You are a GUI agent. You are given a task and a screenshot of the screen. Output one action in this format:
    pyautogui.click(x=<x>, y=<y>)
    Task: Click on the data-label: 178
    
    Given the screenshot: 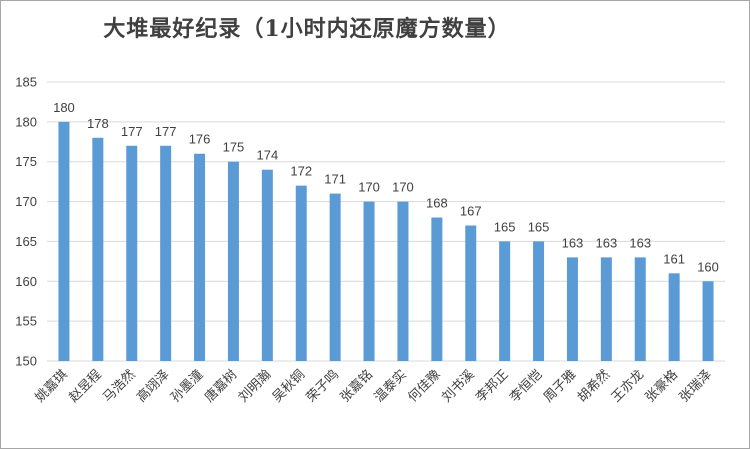 What is the action you would take?
    pyautogui.click(x=98, y=123)
    